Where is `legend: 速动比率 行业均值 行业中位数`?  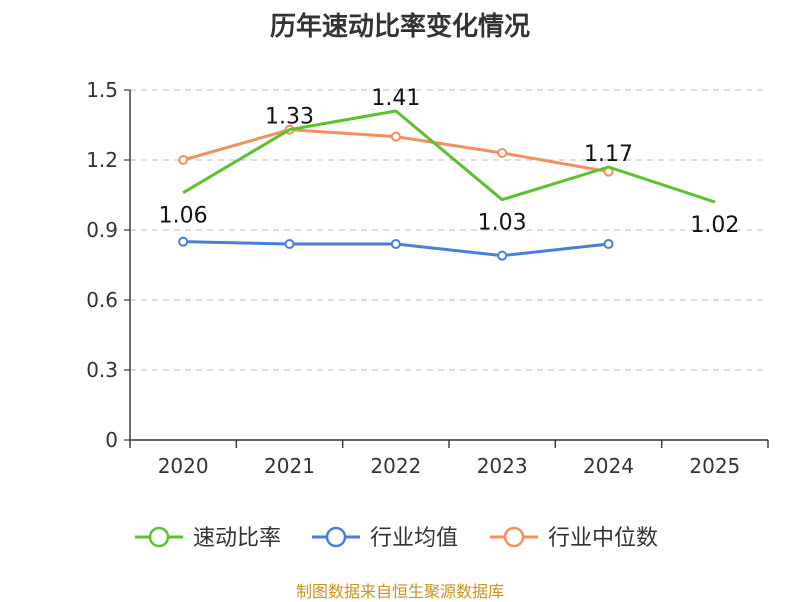
legend: 速动比率 行业均值 行业中位数 is located at coordinates (396, 538).